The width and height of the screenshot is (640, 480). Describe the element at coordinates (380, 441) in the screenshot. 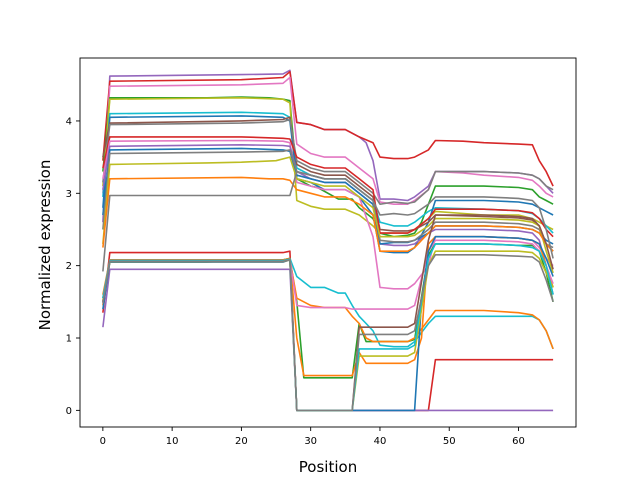

I see `x-tick-label: 40` at that location.